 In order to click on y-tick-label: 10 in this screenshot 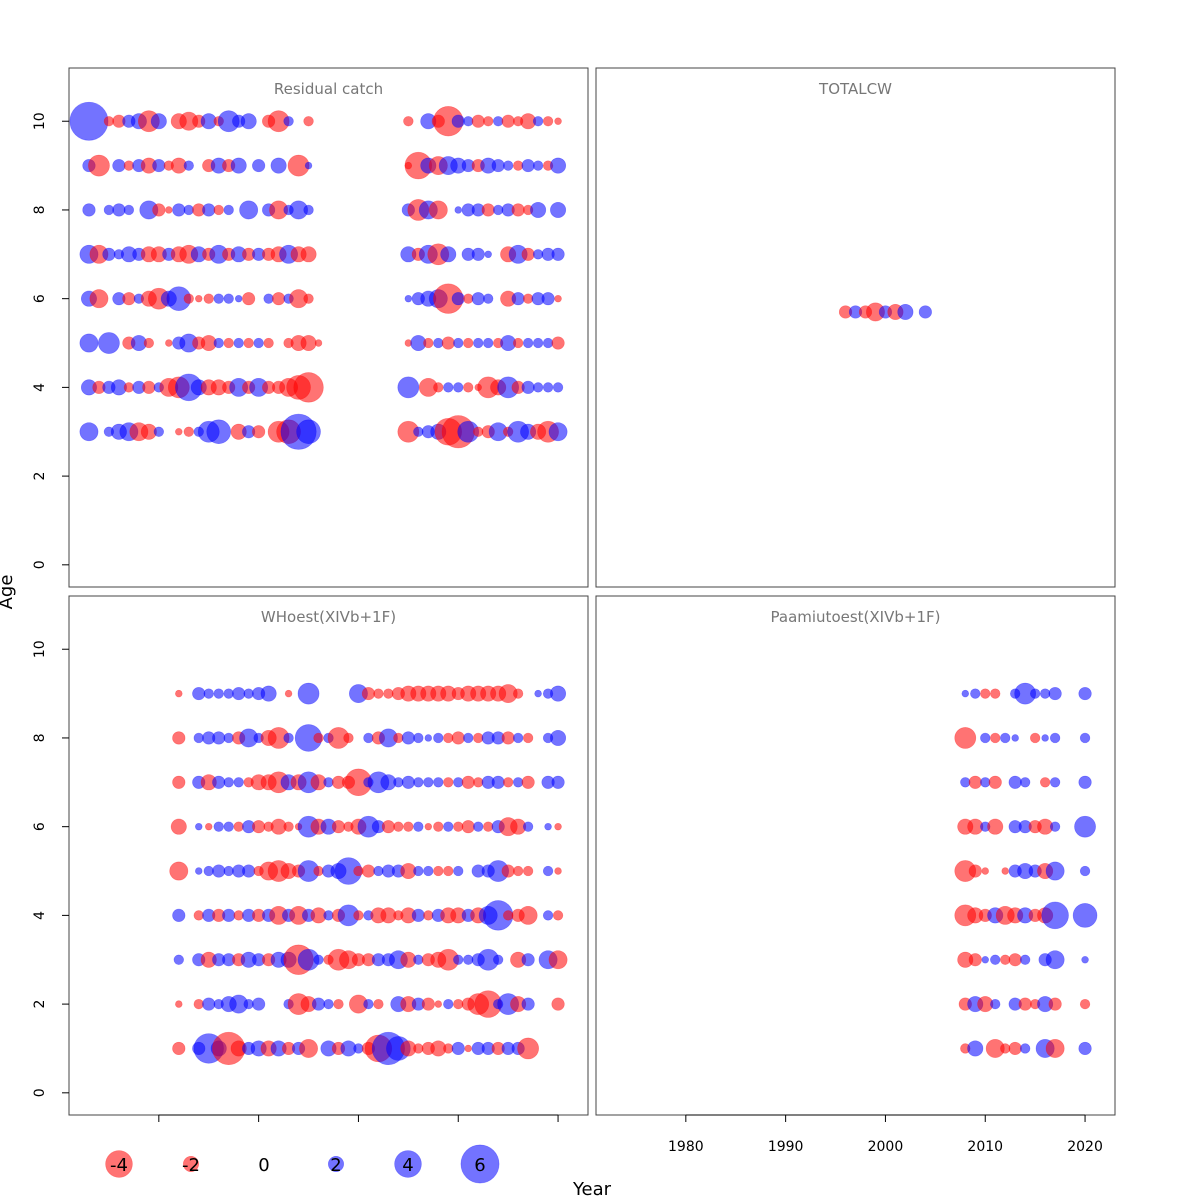, I will do `click(40, 649)`.